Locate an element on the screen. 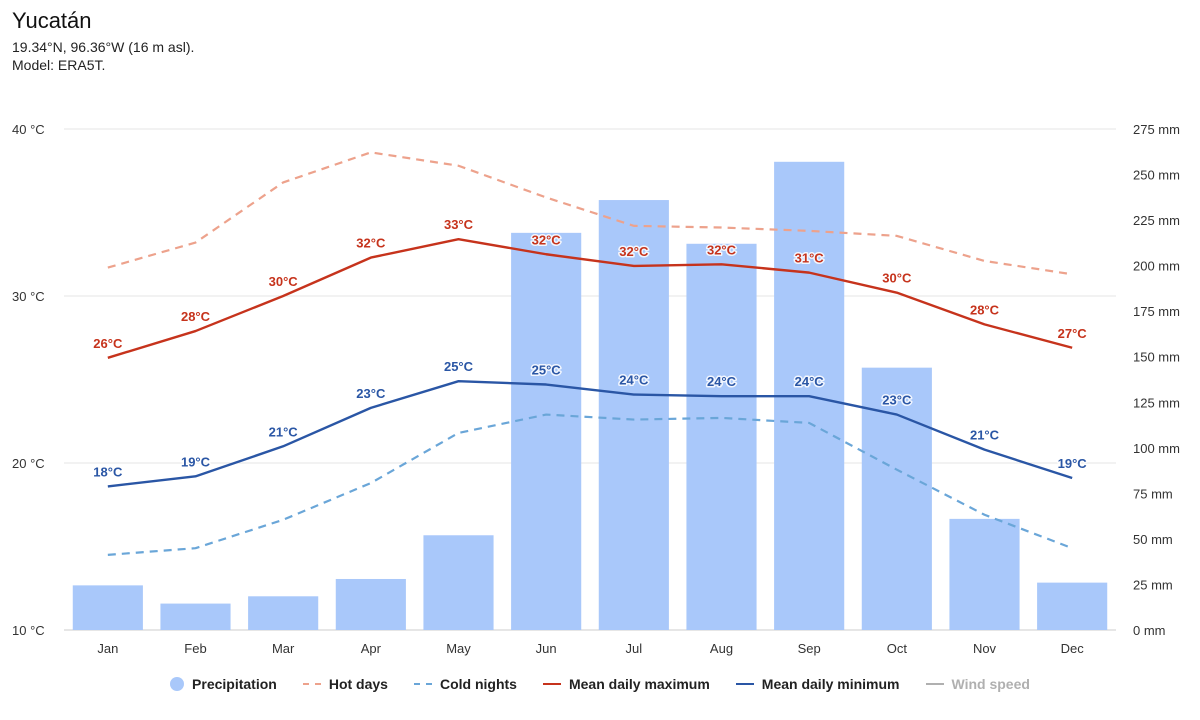  location-coordinates: 19.34°N, 96.36°W (16 m asl). is located at coordinates (103, 47).